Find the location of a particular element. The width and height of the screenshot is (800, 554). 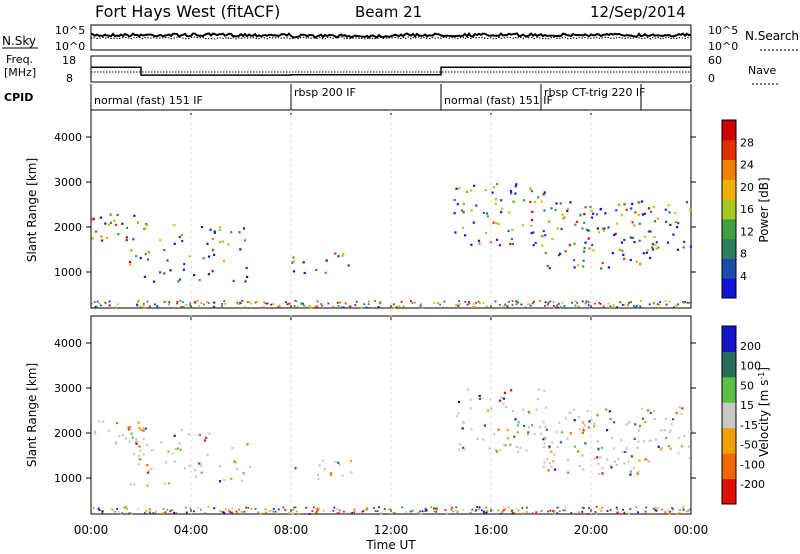

noise-search-trace is located at coordinates (391, 38).